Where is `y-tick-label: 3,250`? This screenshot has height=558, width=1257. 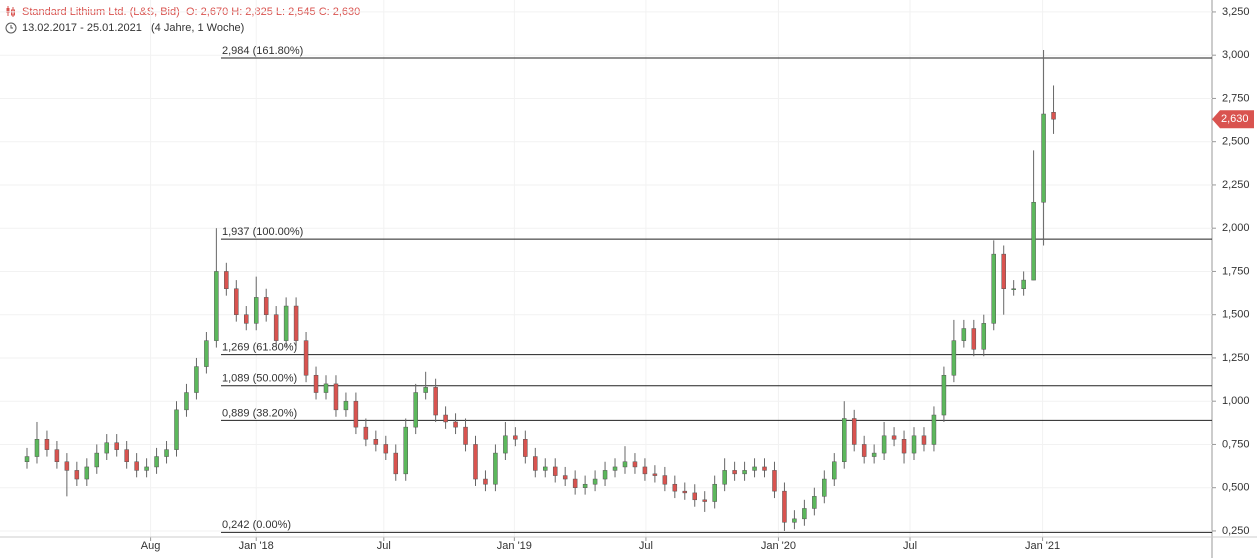
y-tick-label: 3,250 is located at coordinates (1236, 12).